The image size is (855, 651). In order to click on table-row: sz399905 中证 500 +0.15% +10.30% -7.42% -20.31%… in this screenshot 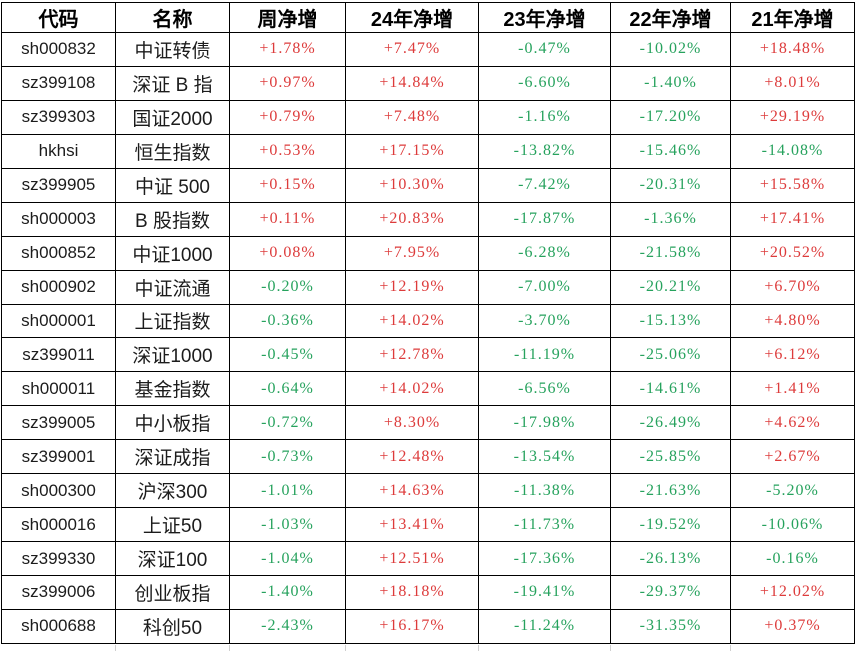, I will do `click(428, 185)`.